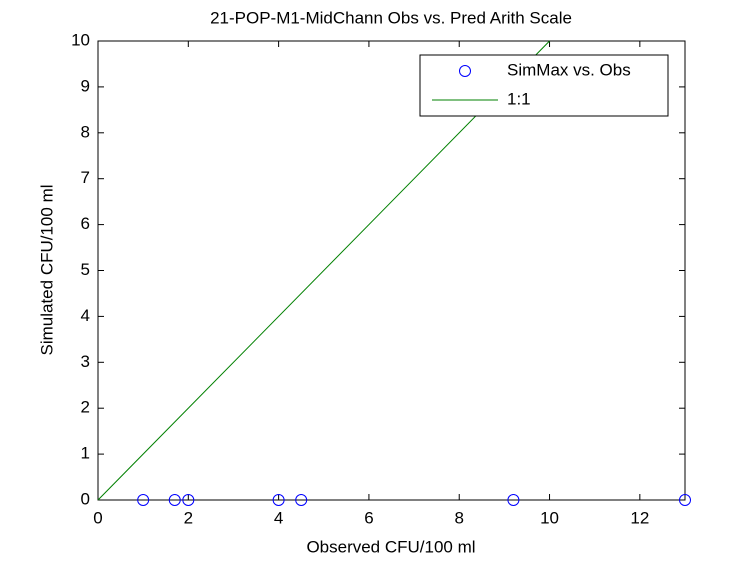  What do you see at coordinates (544, 85) in the screenshot?
I see `legend-box` at bounding box center [544, 85].